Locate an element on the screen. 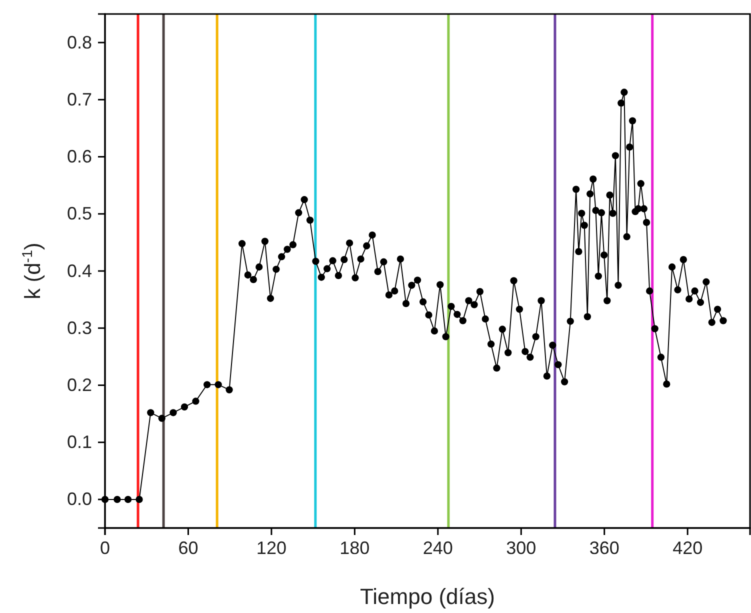  y-tick-label: 0.7 is located at coordinates (79, 99).